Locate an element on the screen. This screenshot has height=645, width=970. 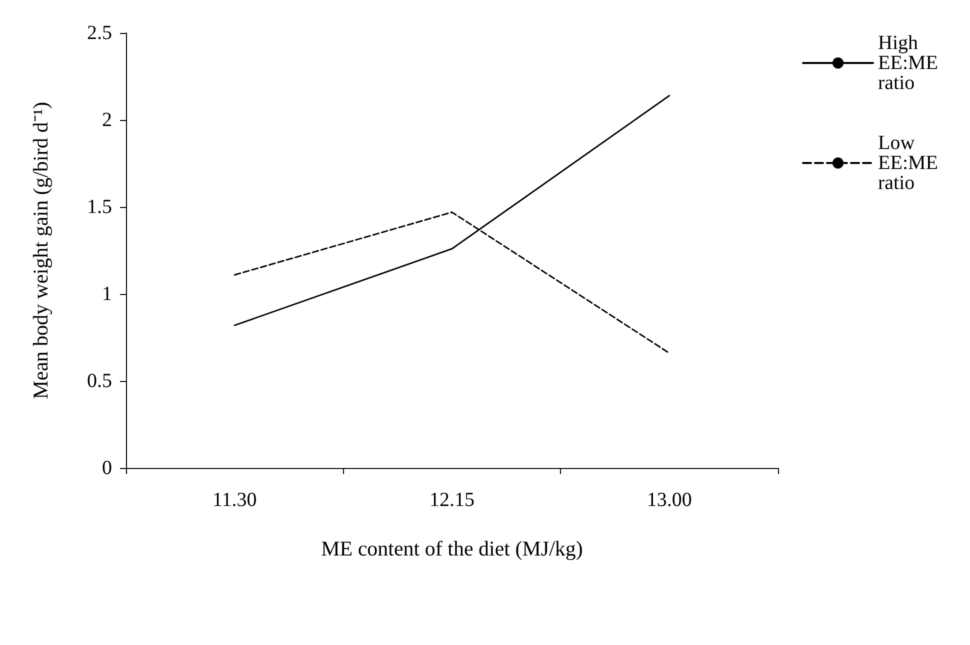
x-tick-label: 11.30 is located at coordinates (234, 500).